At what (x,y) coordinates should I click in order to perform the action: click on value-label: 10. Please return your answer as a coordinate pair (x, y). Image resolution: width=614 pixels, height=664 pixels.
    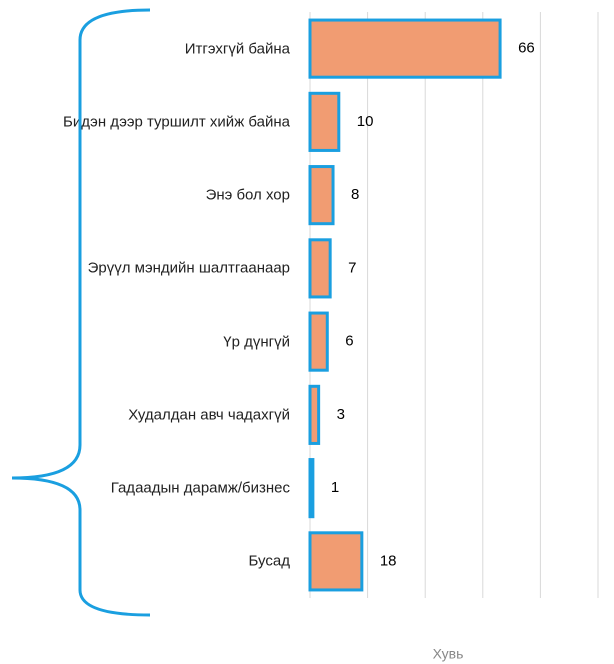
    Looking at the image, I should click on (365, 121).